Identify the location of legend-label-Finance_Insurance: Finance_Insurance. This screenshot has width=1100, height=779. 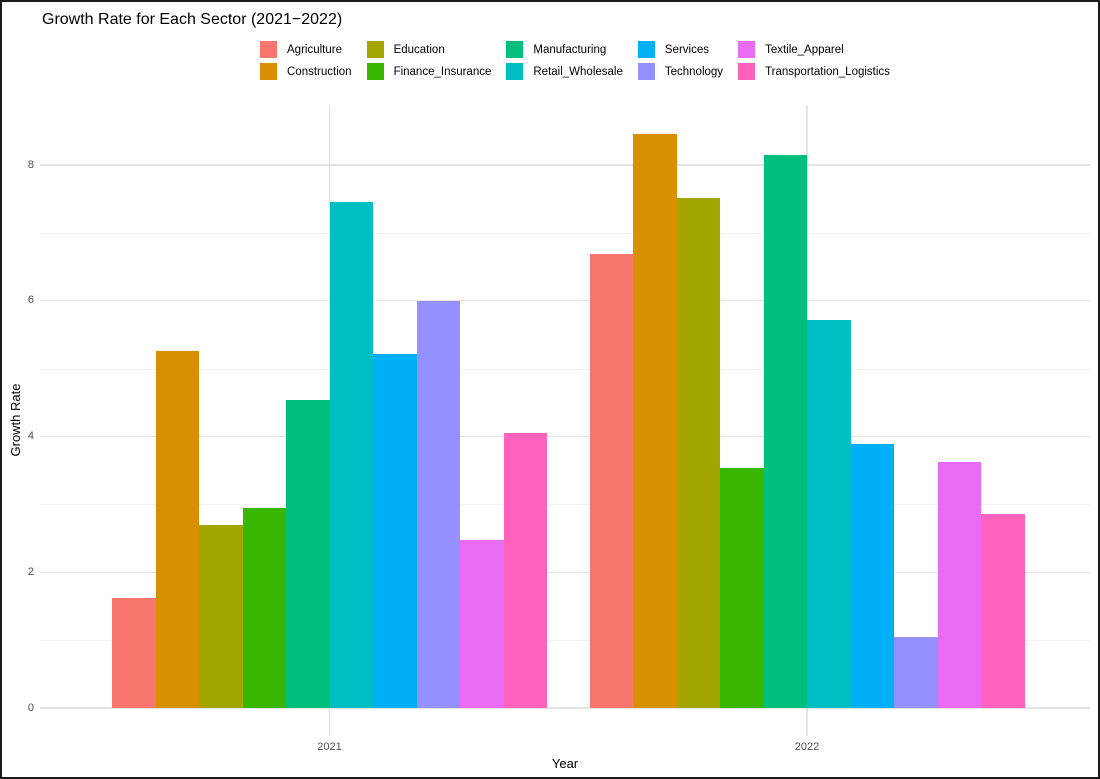
(442, 71).